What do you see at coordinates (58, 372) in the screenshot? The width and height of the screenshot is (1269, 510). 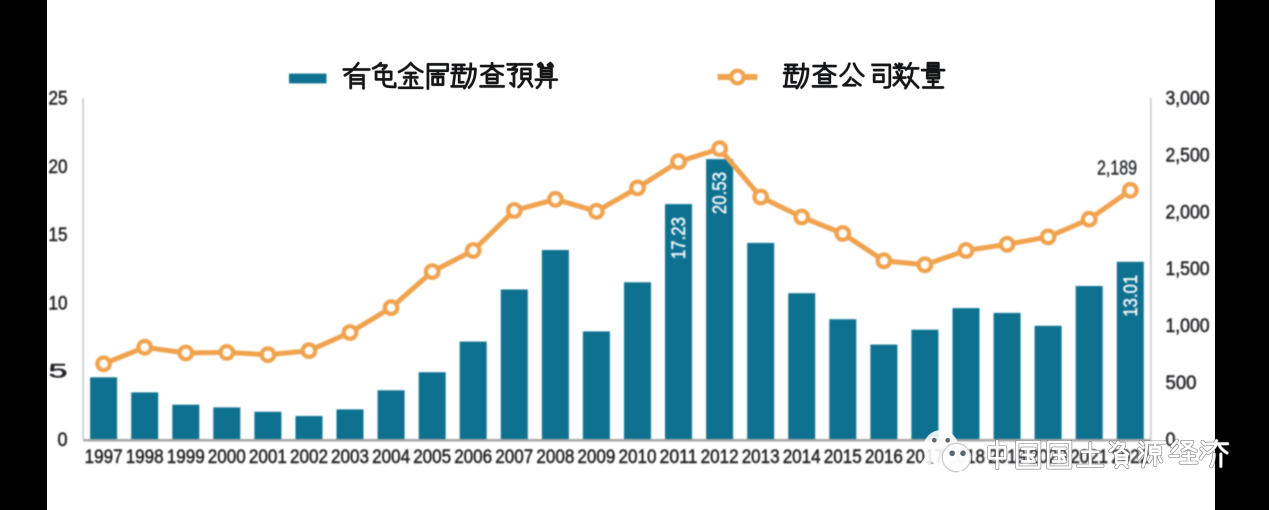 I see `svg-text: 5` at bounding box center [58, 372].